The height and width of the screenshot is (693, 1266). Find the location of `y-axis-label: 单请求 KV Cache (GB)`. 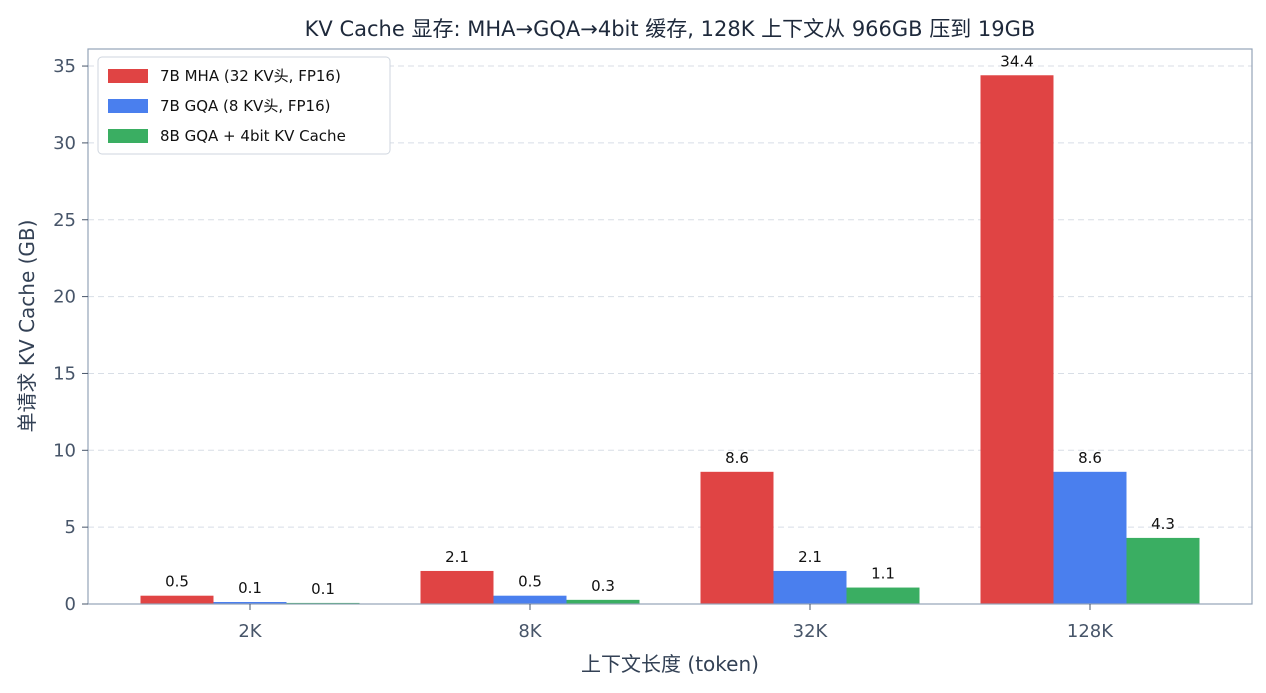

y-axis-label: 单请求 KV Cache (GB) is located at coordinates (27, 326).